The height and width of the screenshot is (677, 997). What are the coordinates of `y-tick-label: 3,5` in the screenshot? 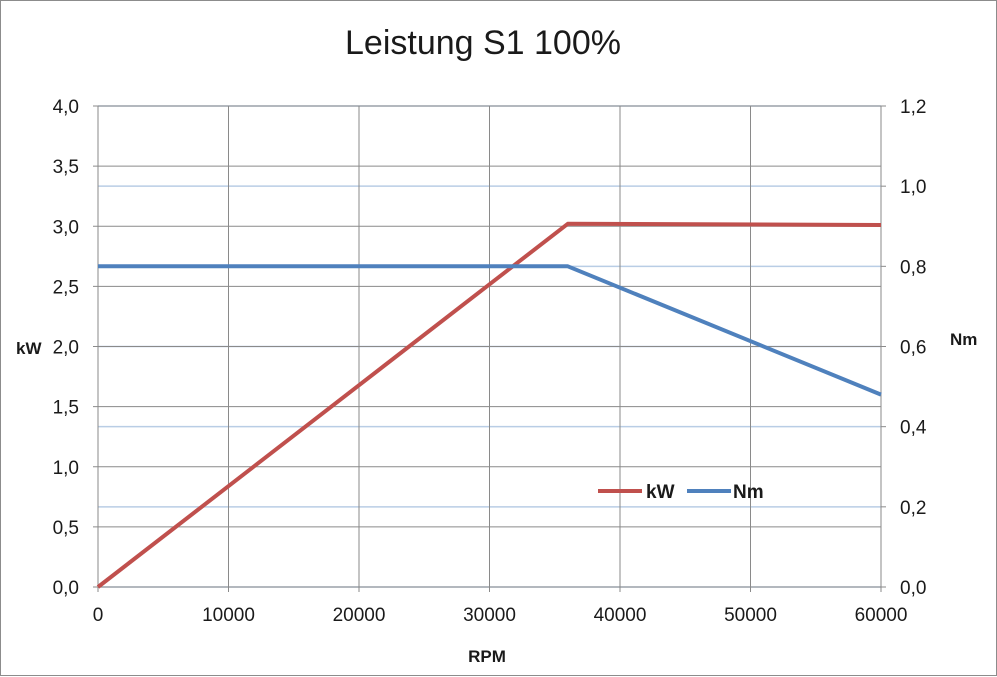 It's located at (66, 167).